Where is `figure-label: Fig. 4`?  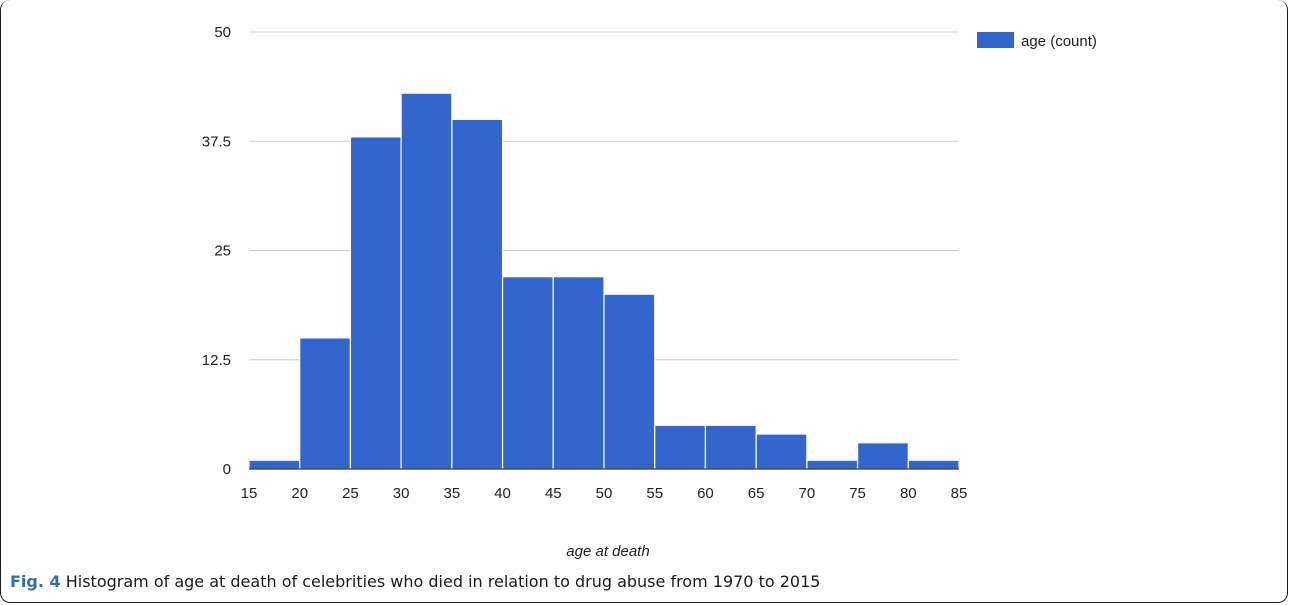 figure-label: Fig. 4 is located at coordinates (35, 581).